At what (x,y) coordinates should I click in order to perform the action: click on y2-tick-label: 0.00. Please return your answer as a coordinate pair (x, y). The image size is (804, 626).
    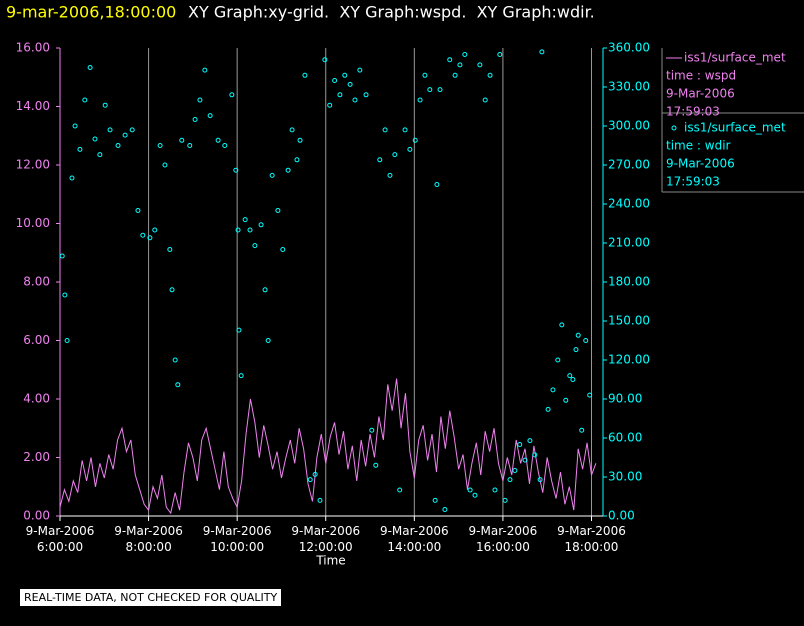
    Looking at the image, I should click on (621, 516).